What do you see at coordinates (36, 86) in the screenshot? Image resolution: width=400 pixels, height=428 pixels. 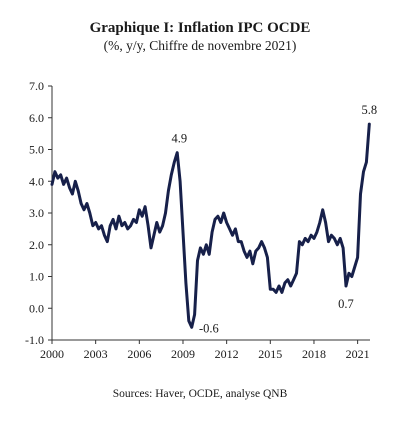 I see `y-tick-label: 7.0` at bounding box center [36, 86].